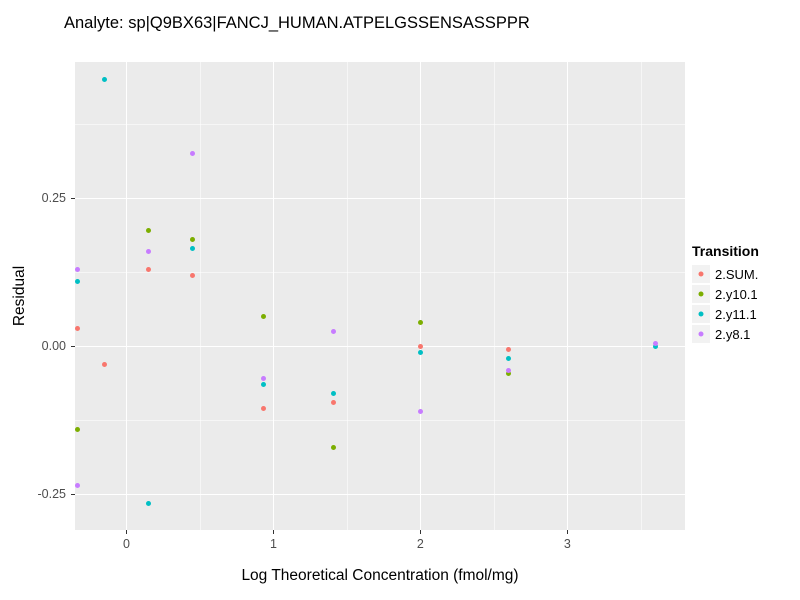 Image resolution: width=800 pixels, height=600 pixels. I want to click on legend-item: 2.y11.1, so click(725, 314).